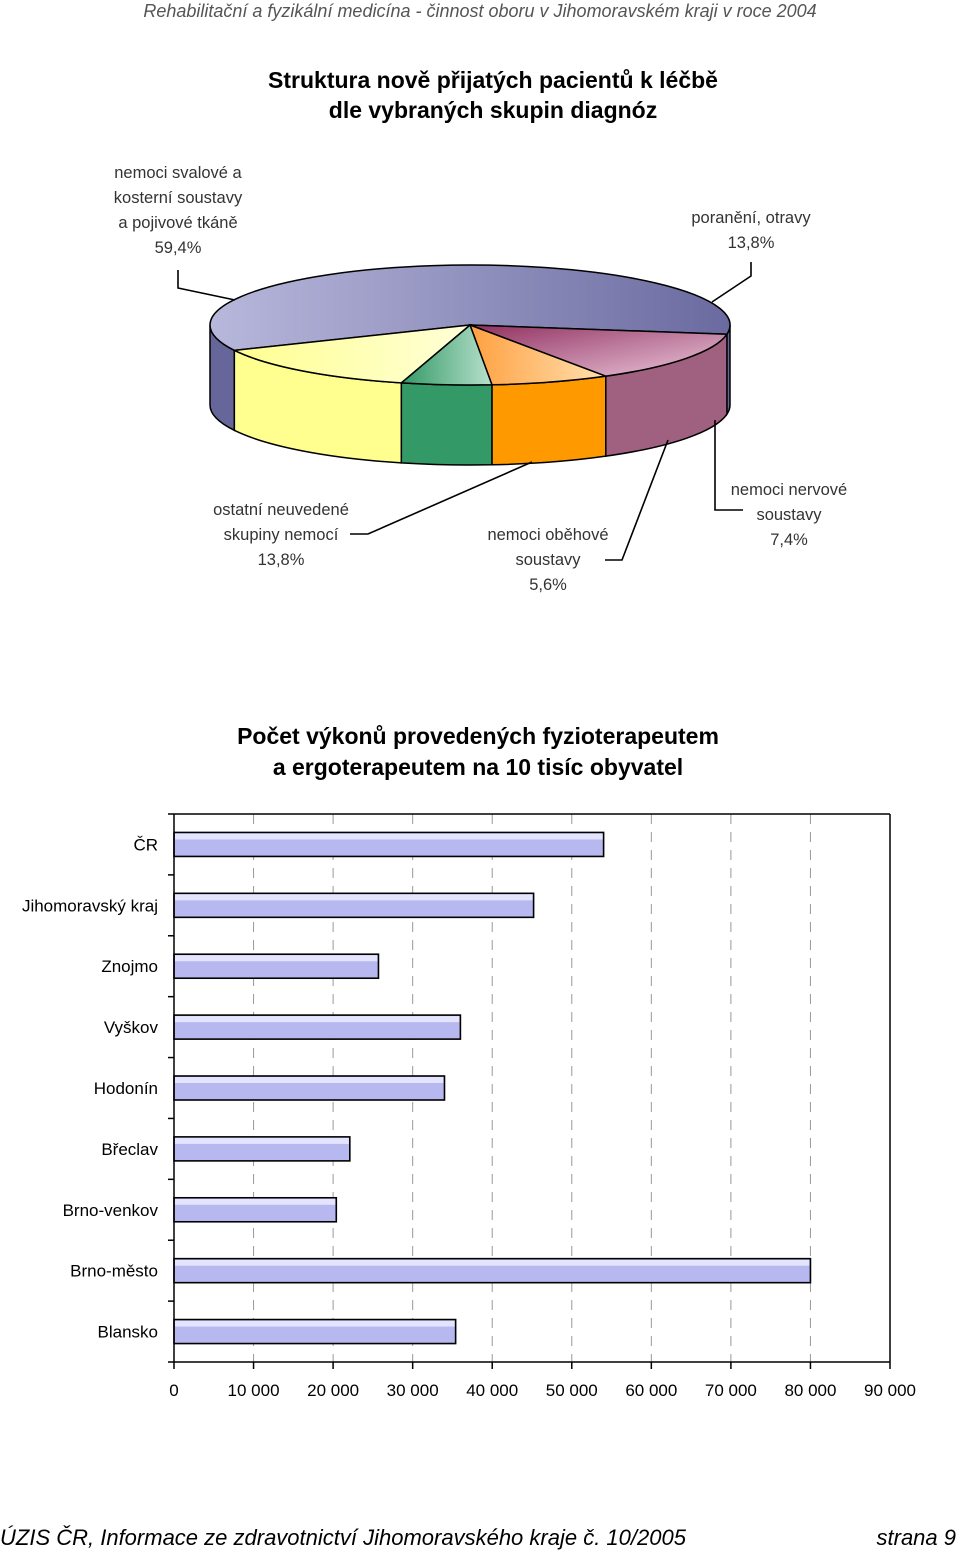 This screenshot has width=960, height=1551. I want to click on pie-label-3-line-1: soustavy, so click(548, 560).